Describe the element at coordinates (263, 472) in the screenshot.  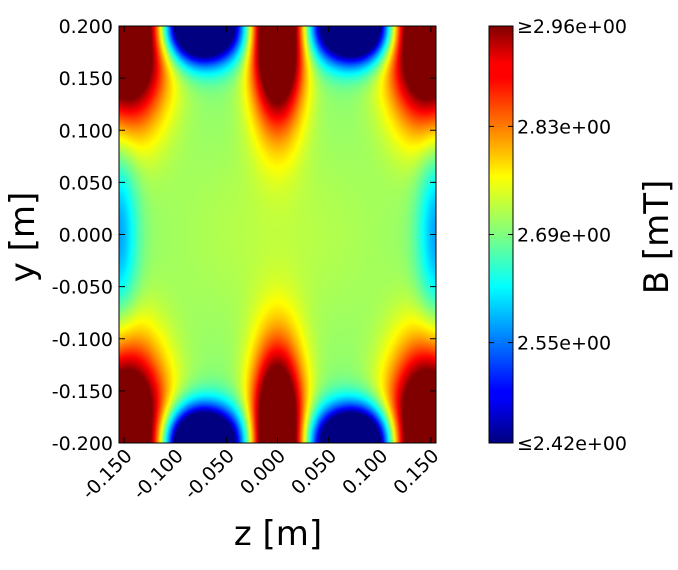
I see `x-tick-label: 0.000` at that location.